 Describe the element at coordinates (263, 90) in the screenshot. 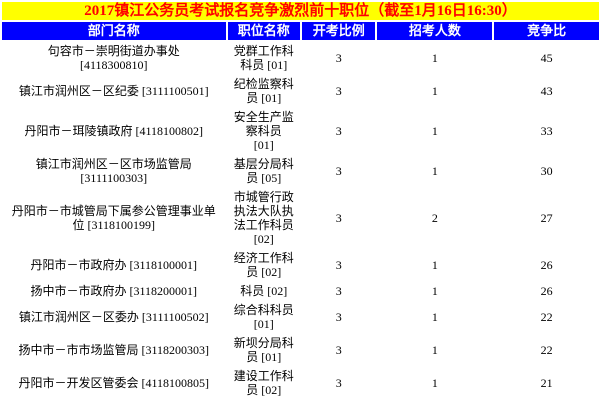

I see `position-cell: 纪检监察科 员 [01]` at that location.